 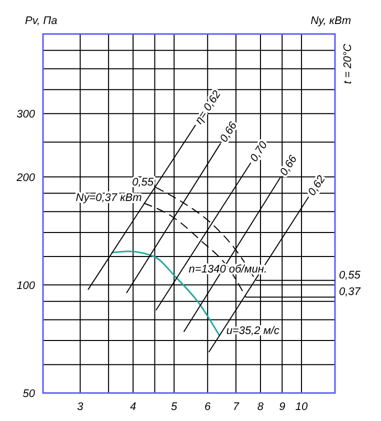 What do you see at coordinates (26, 286) in the screenshot?
I see `y-tick-label: 100` at bounding box center [26, 286].